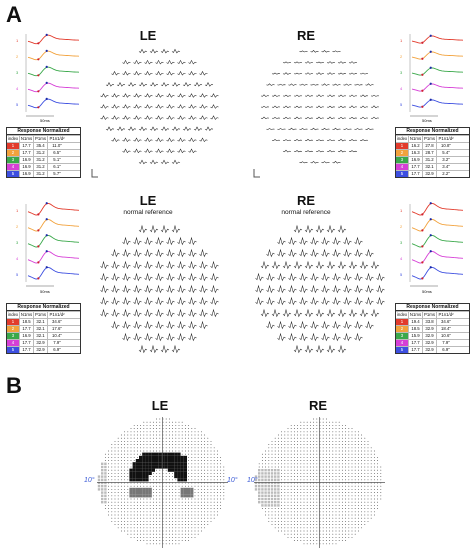 The height and width of the screenshot is (550, 474). I want to click on vf-right-title: RE, so click(318, 405).